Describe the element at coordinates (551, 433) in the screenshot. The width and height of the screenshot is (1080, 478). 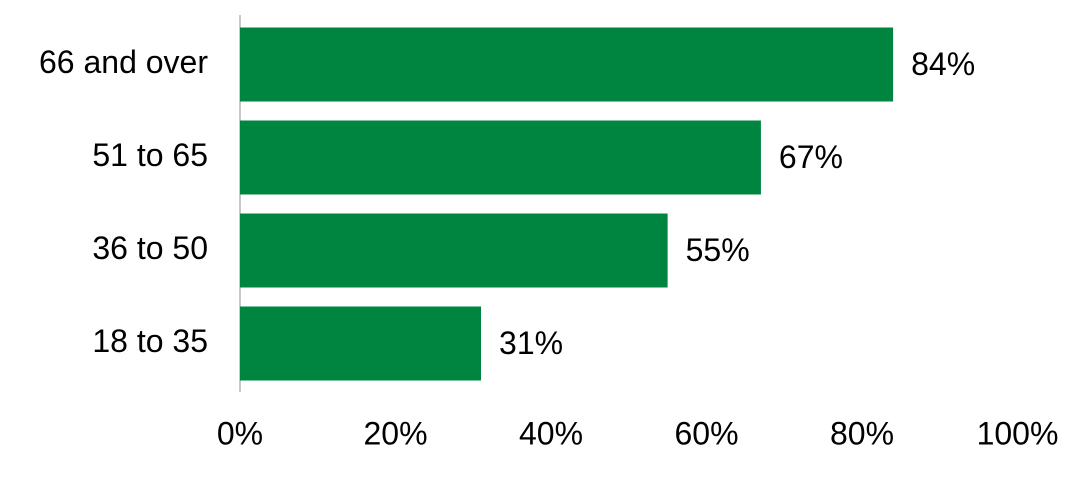
I see `x-tick-label: 40%` at that location.